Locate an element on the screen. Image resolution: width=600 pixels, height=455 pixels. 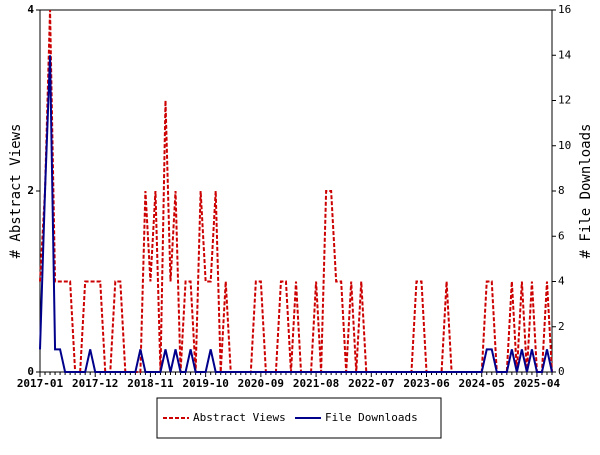
y2-tick-label: 8 is located at coordinates (561, 190).